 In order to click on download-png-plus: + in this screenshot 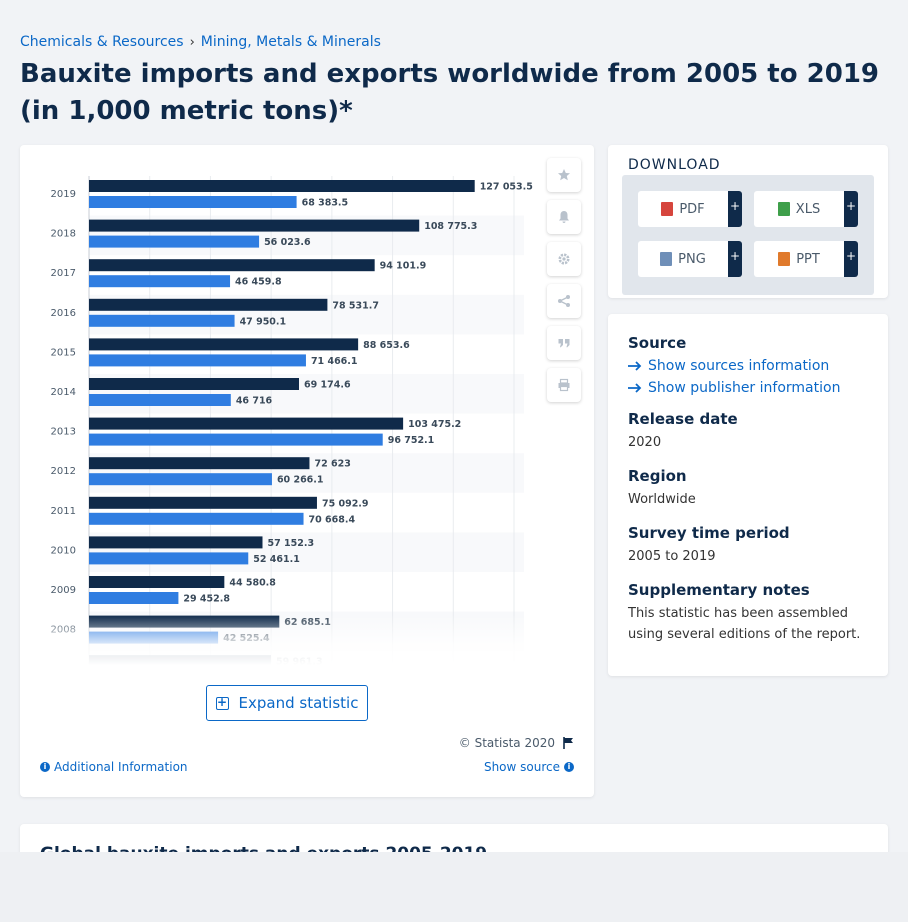, I will do `click(735, 259)`.